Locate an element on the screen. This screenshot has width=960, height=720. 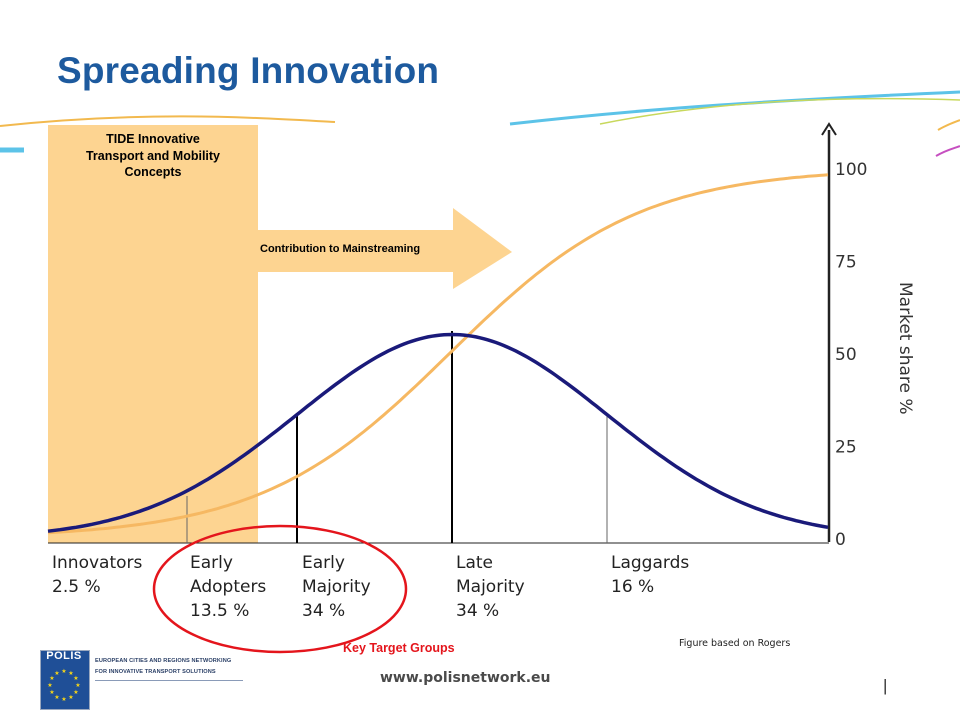
eu-stars-icon: ★ ★★ ★★★ ★★★ ★★★ is located at coordinates (63, 684).